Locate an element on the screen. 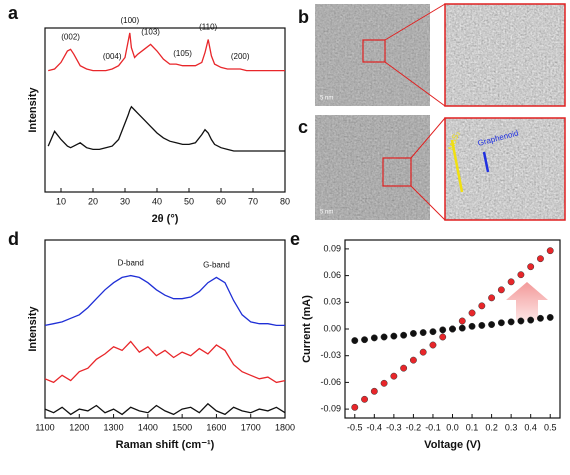  peak-label: (105) is located at coordinates (182, 53).